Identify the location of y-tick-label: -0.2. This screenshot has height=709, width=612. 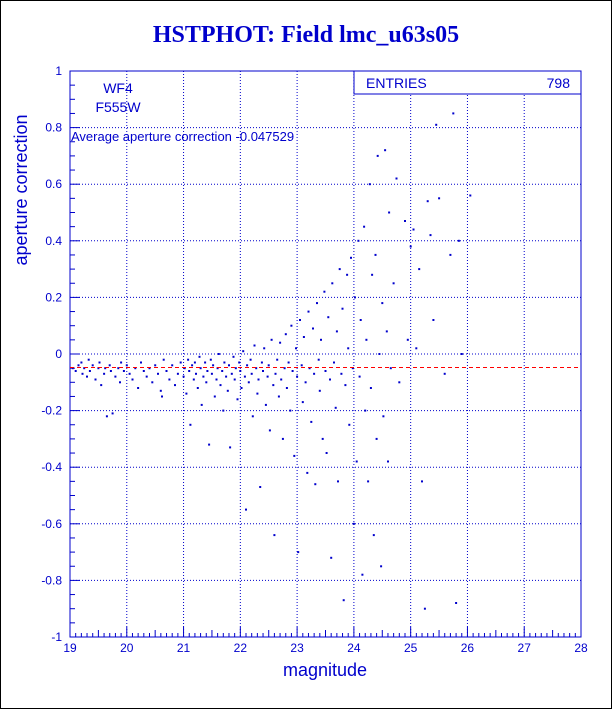
(51, 411).